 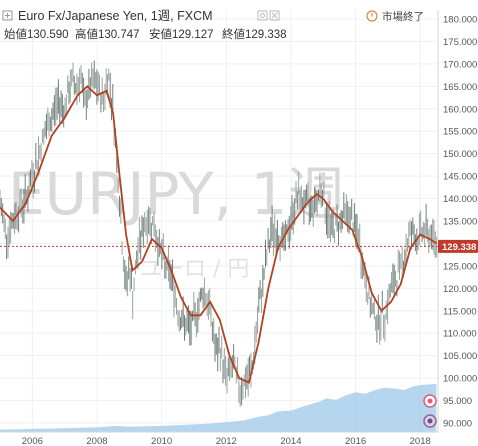 I want to click on clock-icon, so click(x=372, y=16).